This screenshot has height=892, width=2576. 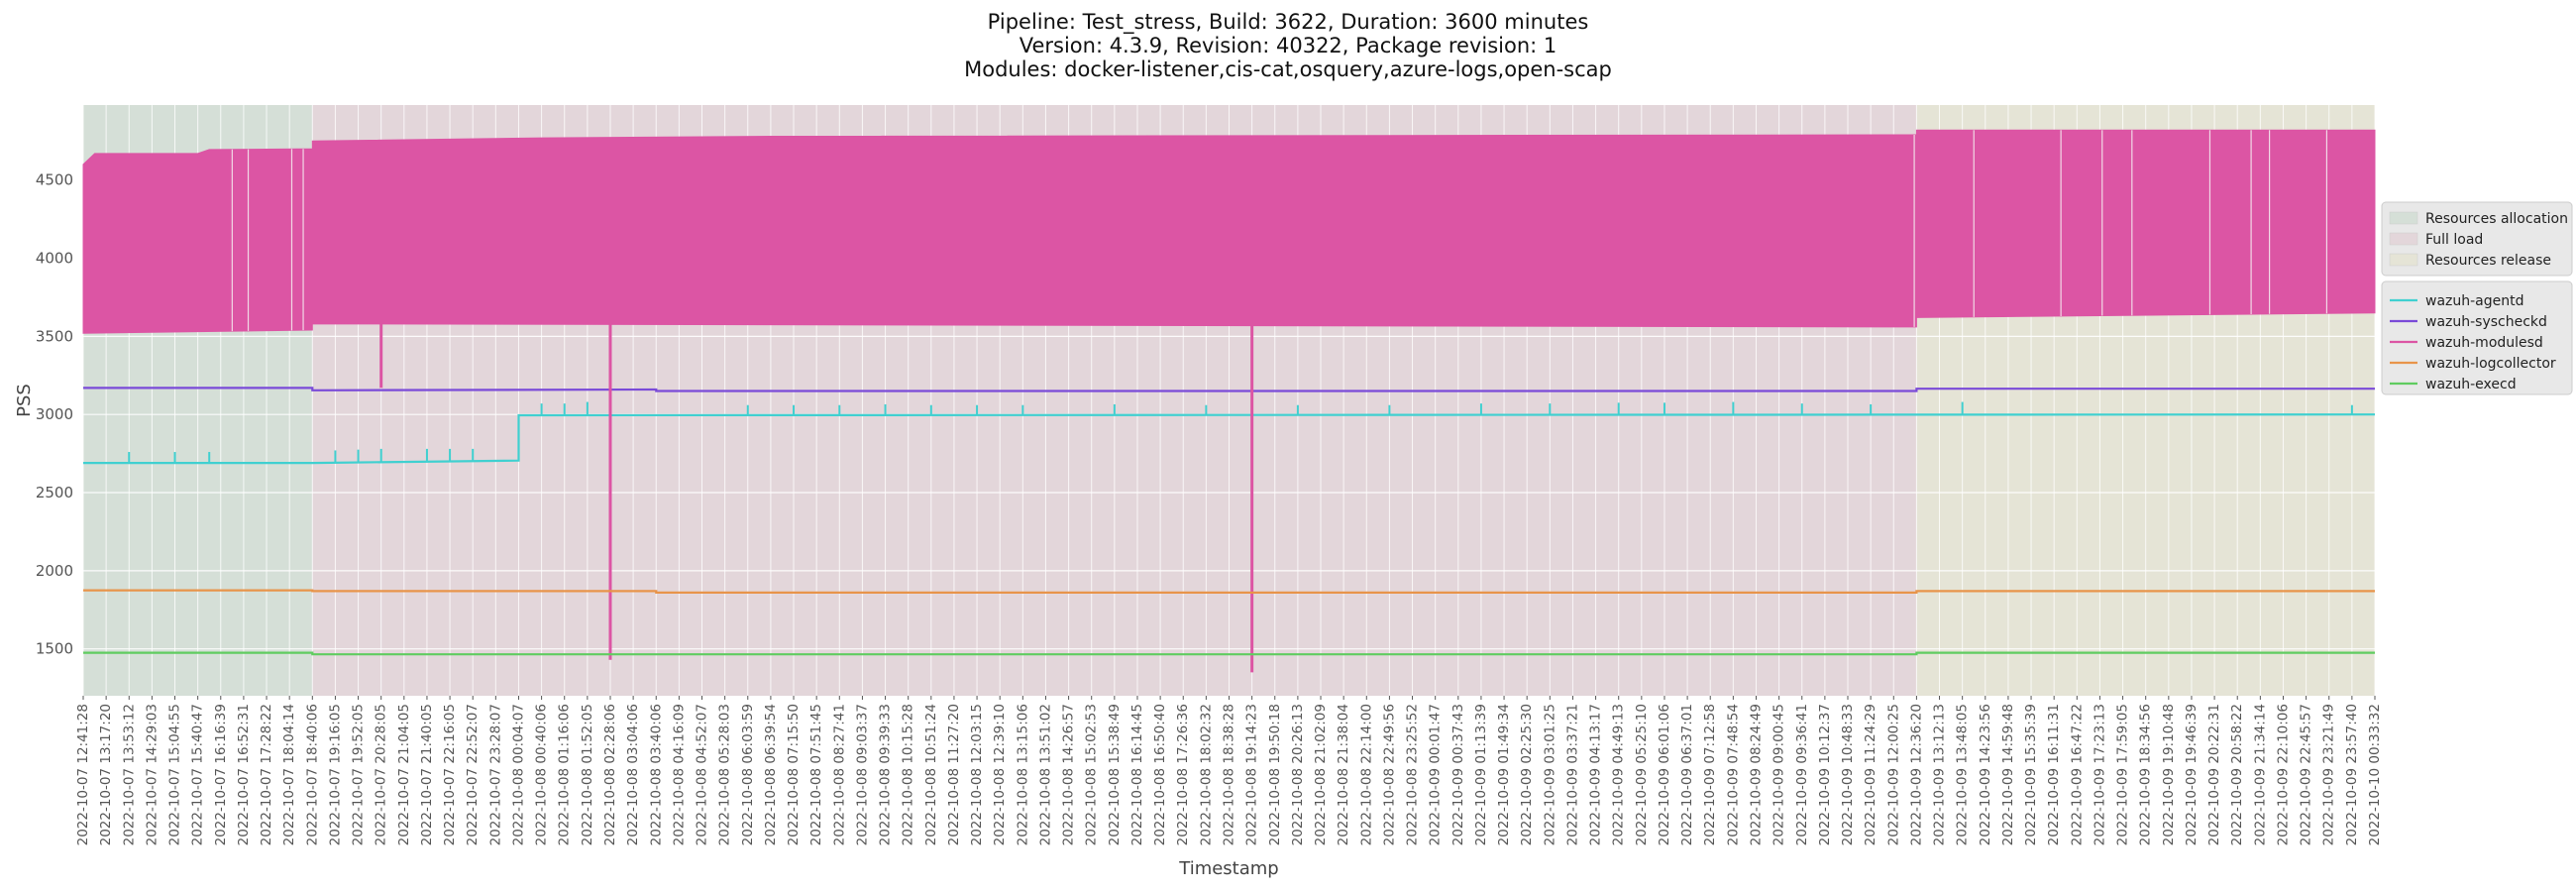 I want to click on x-tick-label: 2022-10-09 07:12:58, so click(x=1710, y=775).